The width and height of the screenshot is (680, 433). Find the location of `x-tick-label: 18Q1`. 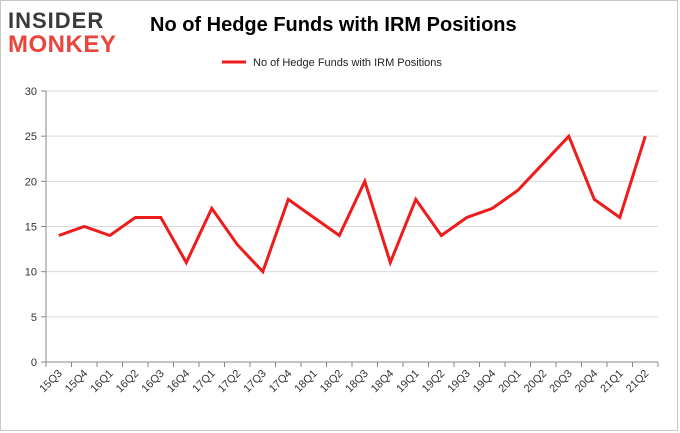

x-tick-label: 18Q1 is located at coordinates (306, 382).